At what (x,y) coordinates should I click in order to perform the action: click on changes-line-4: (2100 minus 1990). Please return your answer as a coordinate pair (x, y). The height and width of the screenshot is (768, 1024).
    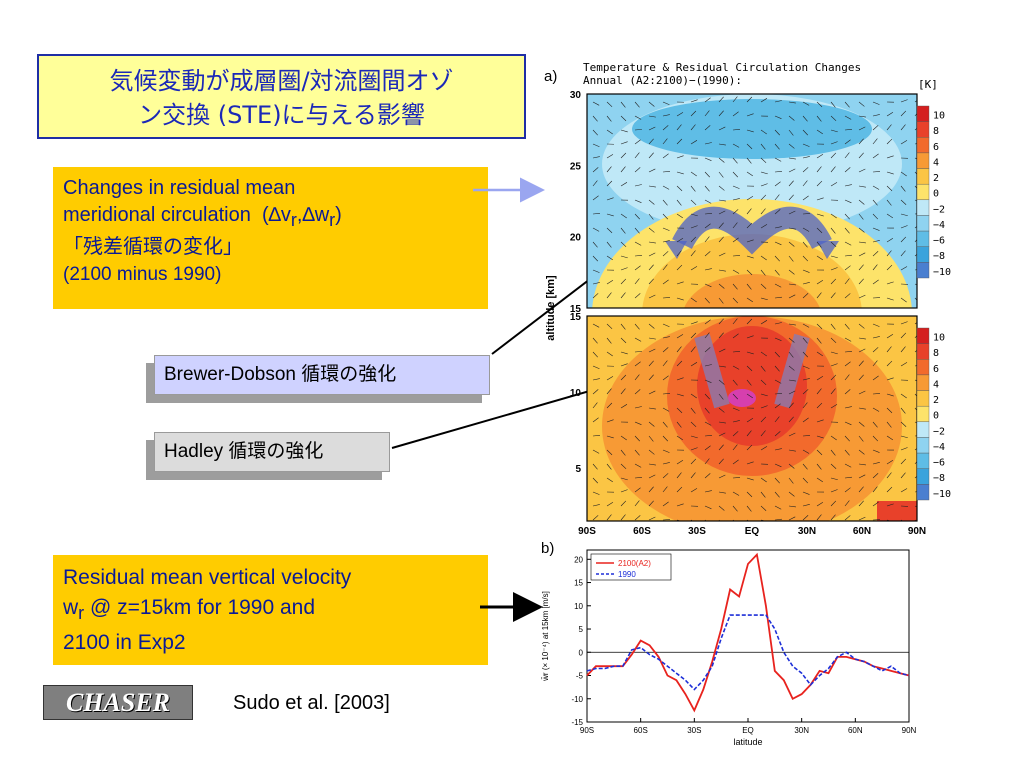
    Looking at the image, I should click on (142, 274).